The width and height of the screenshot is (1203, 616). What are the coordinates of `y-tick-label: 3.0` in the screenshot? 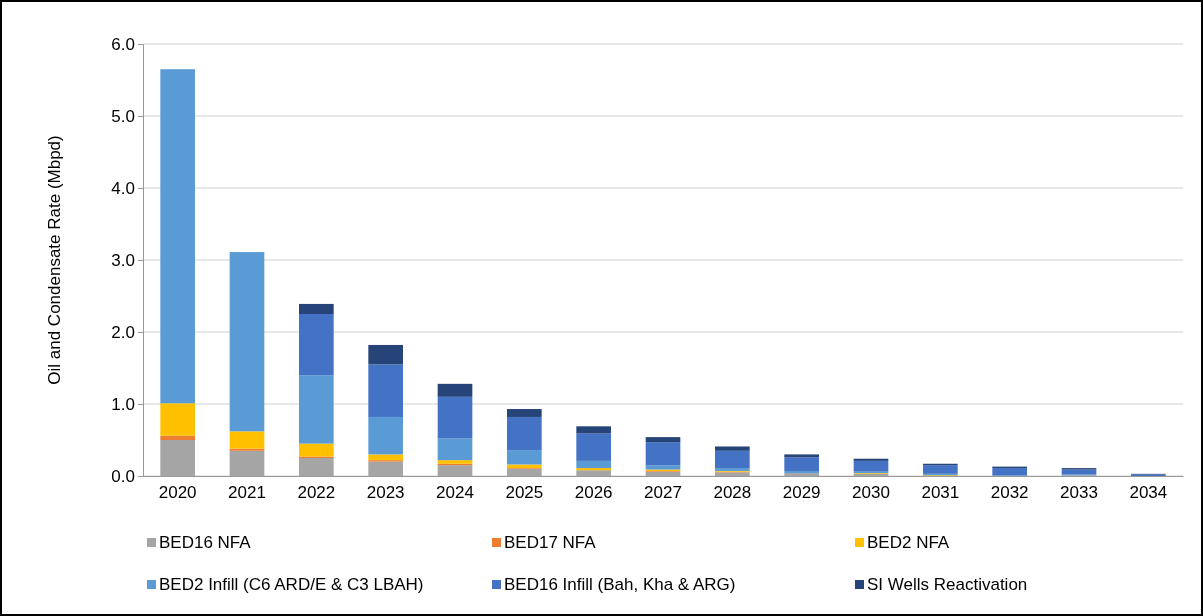 It's located at (123, 260).